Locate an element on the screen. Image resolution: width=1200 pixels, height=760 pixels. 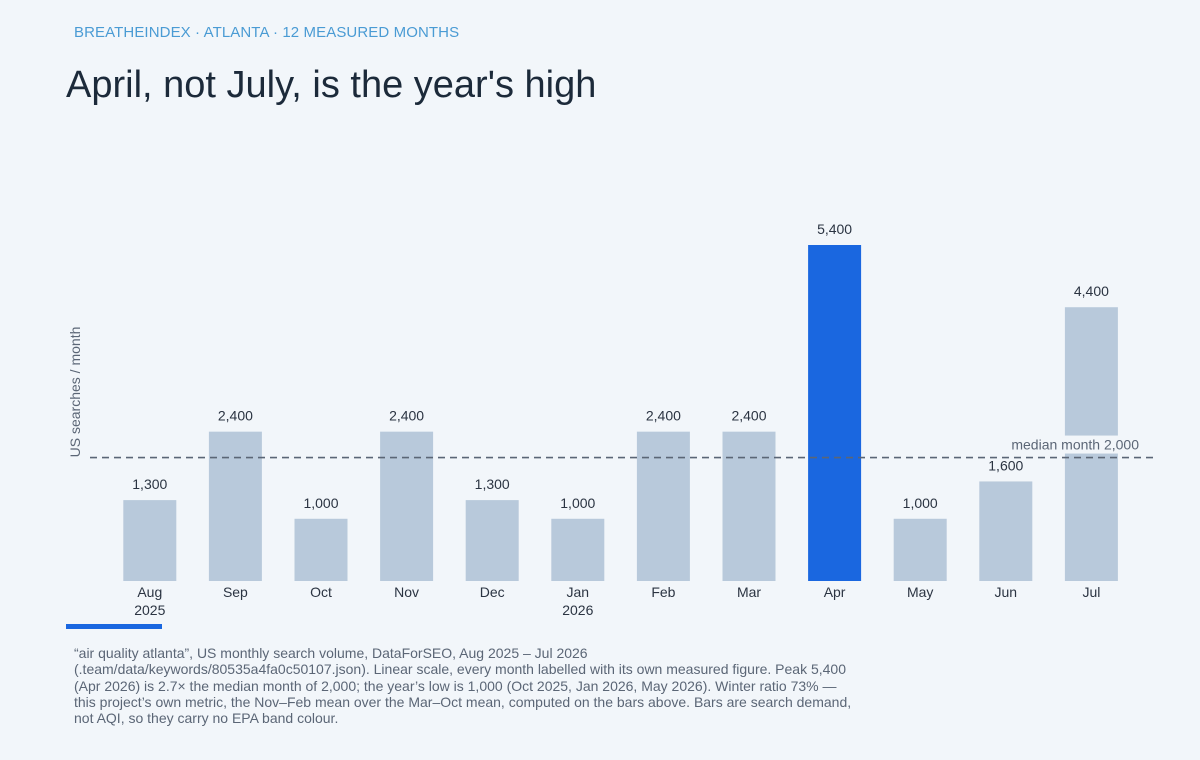
x-tick-label: Mar is located at coordinates (749, 592).